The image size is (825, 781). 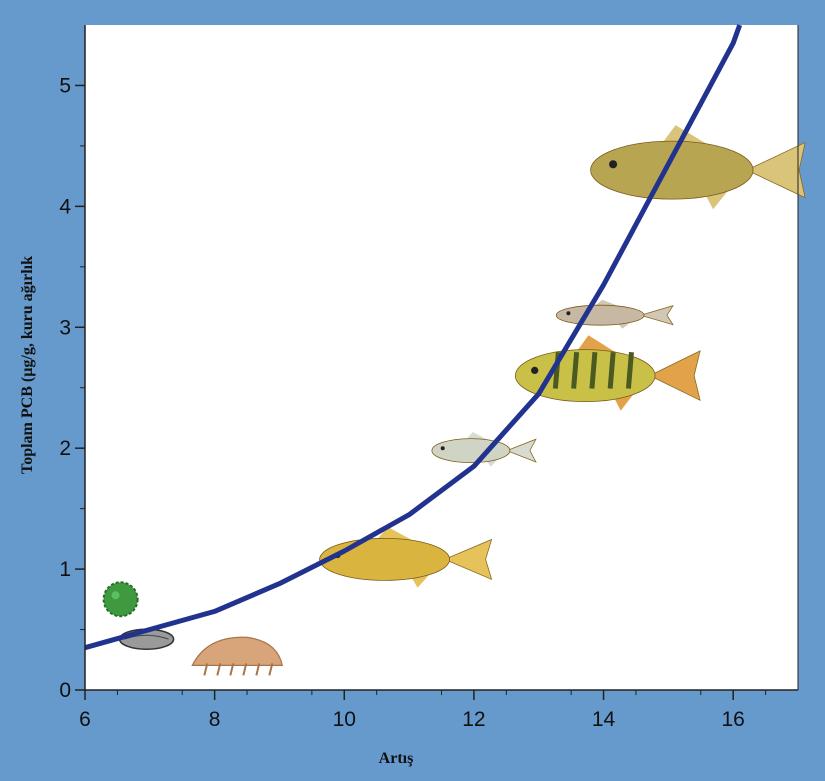 I want to click on cell-highlight, so click(x=115, y=595).